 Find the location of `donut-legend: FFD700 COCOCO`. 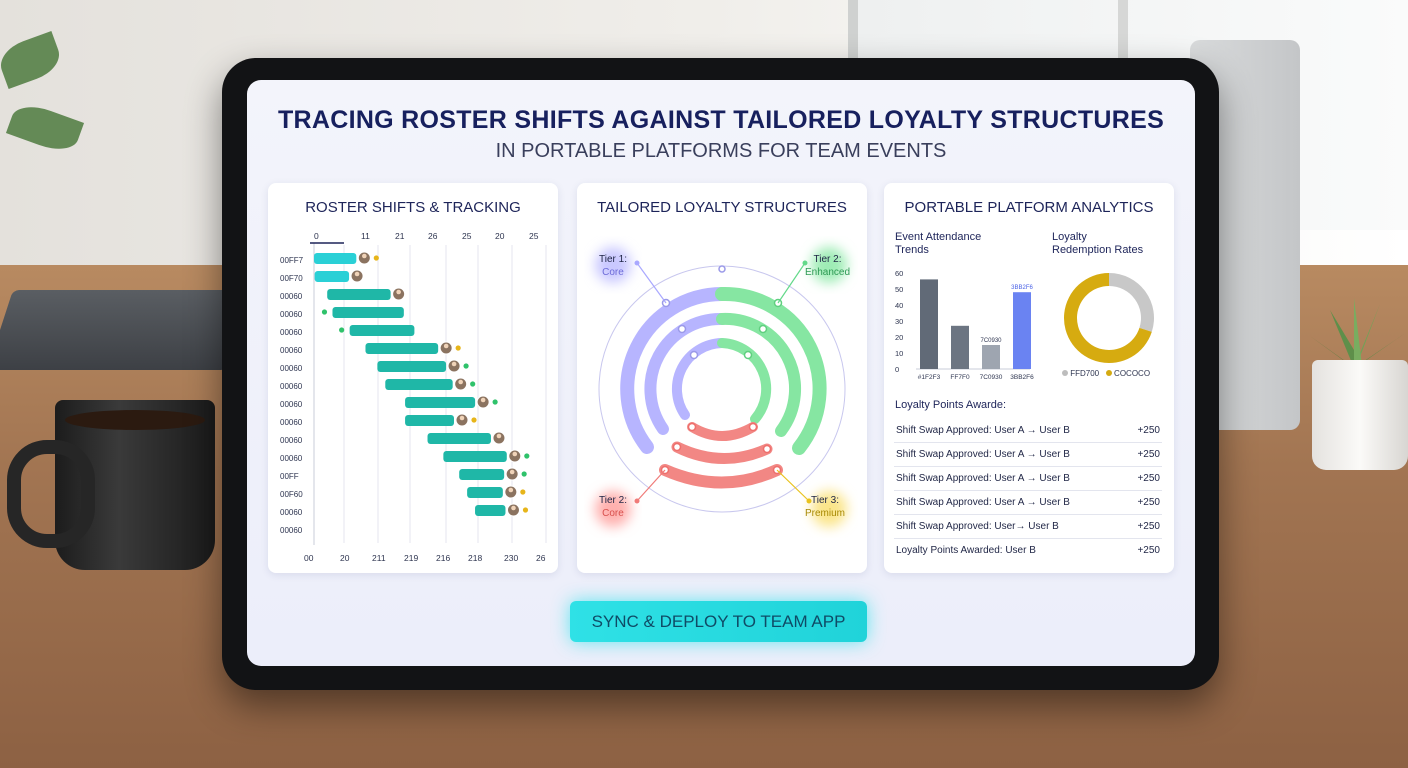

donut-legend: FFD700 COCOCO is located at coordinates (1106, 373).